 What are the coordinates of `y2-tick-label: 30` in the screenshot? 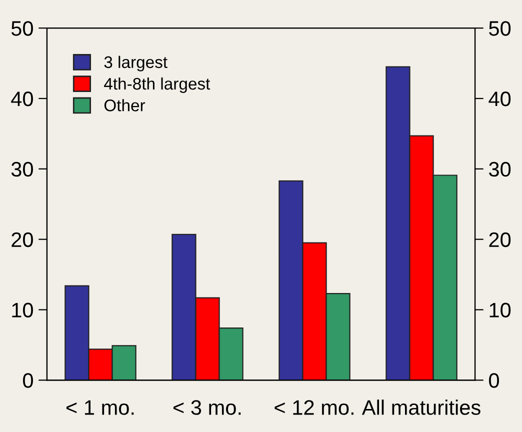 It's located at (500, 169).